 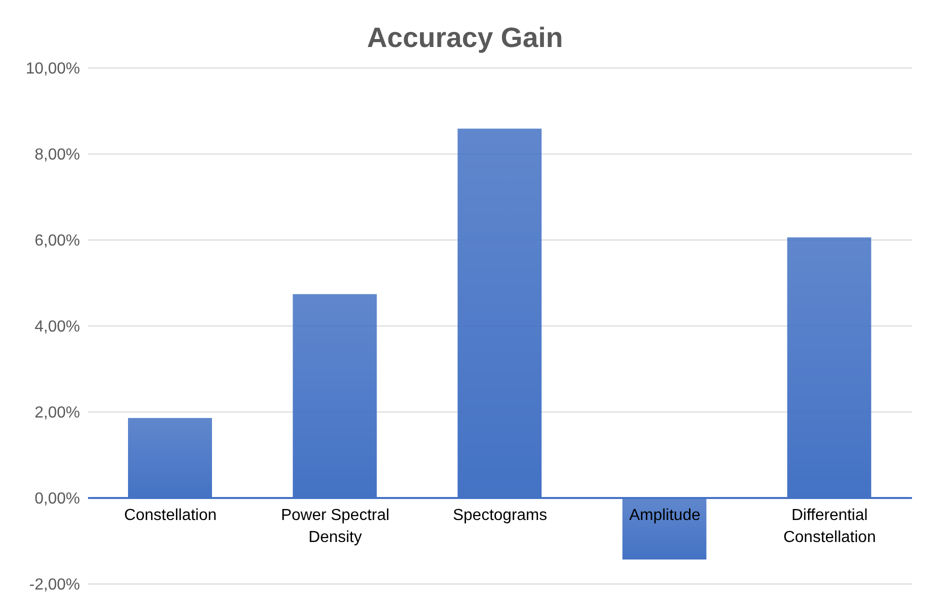 What do you see at coordinates (54, 585) in the screenshot?
I see `y-tick-label: -2,00%` at bounding box center [54, 585].